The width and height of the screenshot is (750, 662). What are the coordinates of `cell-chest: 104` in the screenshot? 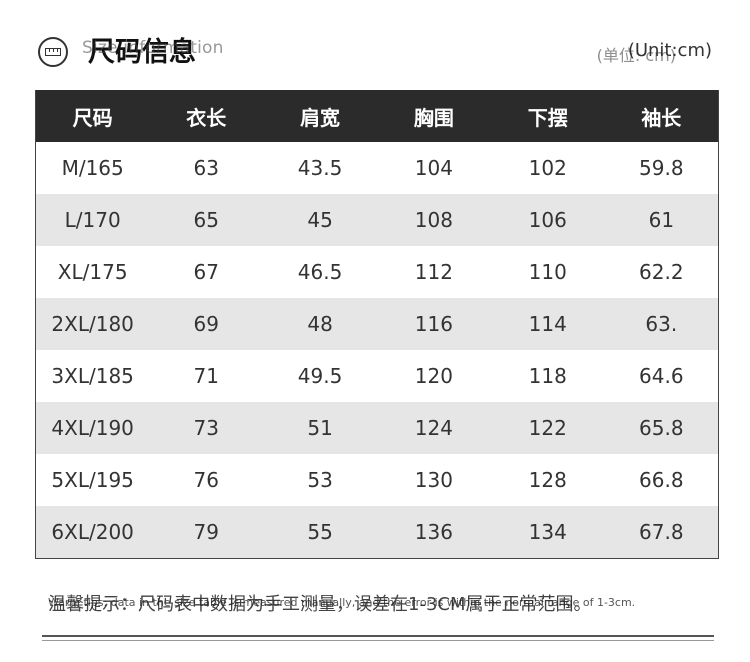 It's located at (433, 168).